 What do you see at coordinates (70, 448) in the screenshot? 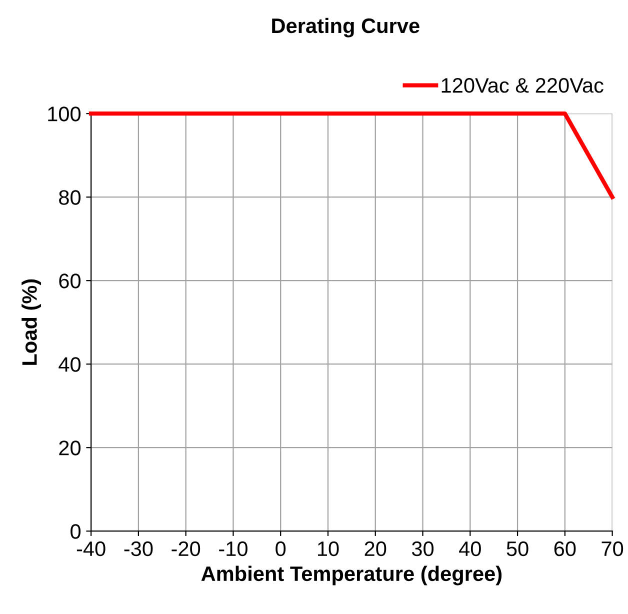
I see `y-tick-label: 20` at bounding box center [70, 448].